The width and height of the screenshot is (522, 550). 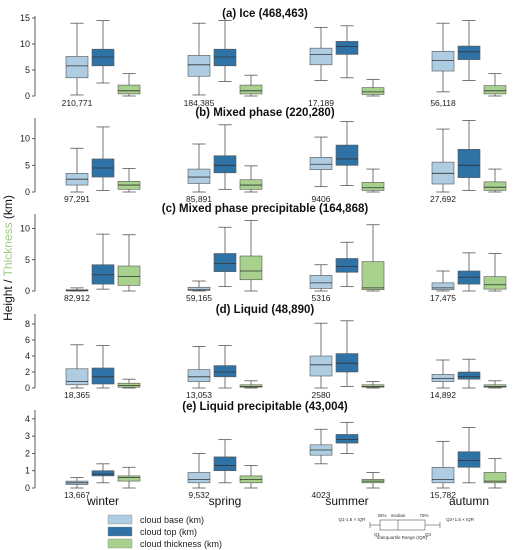 What do you see at coordinates (77, 298) in the screenshot?
I see `sample-count: 82,912` at bounding box center [77, 298].